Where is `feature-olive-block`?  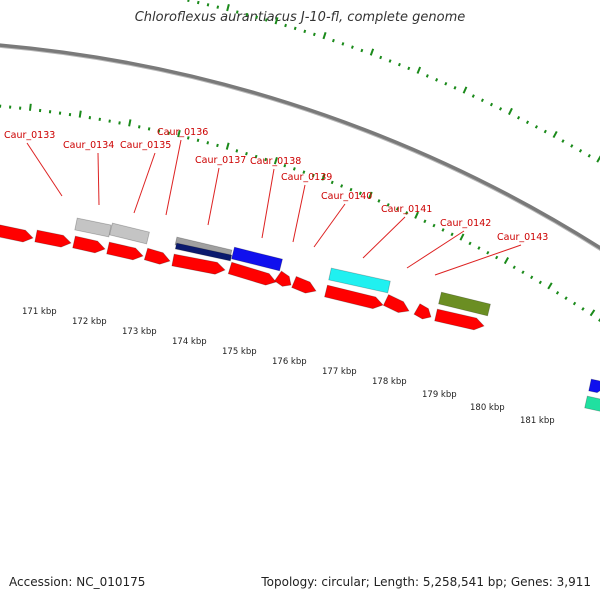
feature-olive-block is located at coordinates (464, 304).